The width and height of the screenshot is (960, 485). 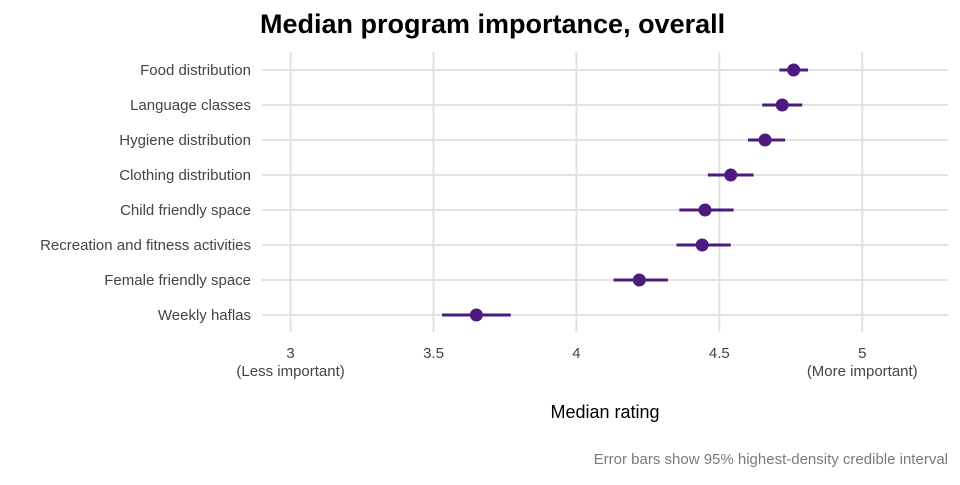 What do you see at coordinates (862, 371) in the screenshot?
I see `x-tick-sublabel: (More important)` at bounding box center [862, 371].